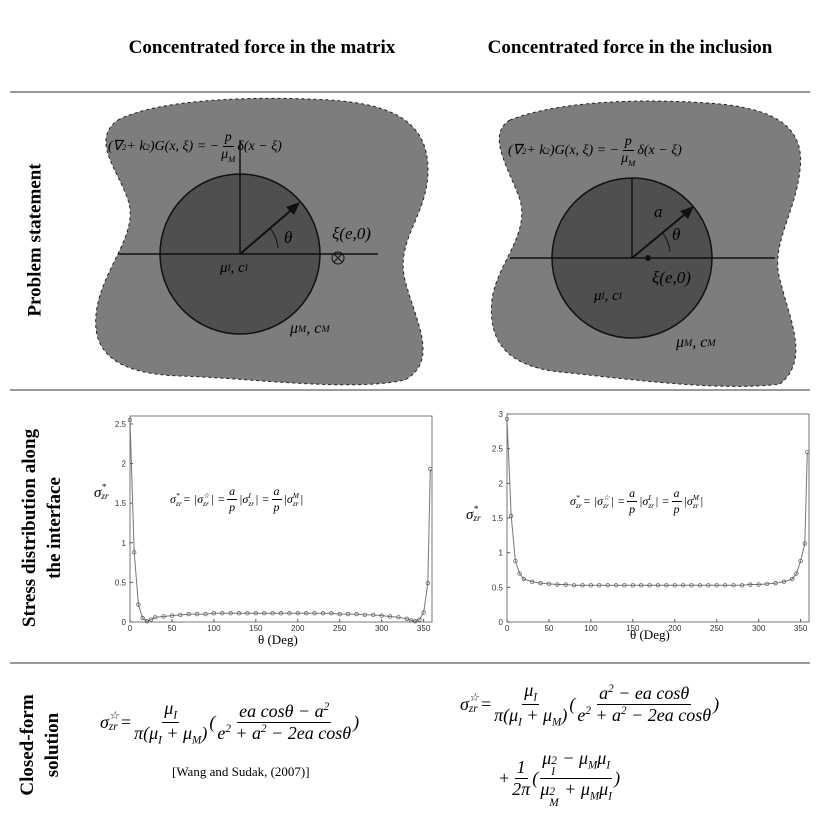 Image resolution: width=820 pixels, height=824 pixels. What do you see at coordinates (701, 501) in the screenshot?
I see `equation-part: |` at bounding box center [701, 501].